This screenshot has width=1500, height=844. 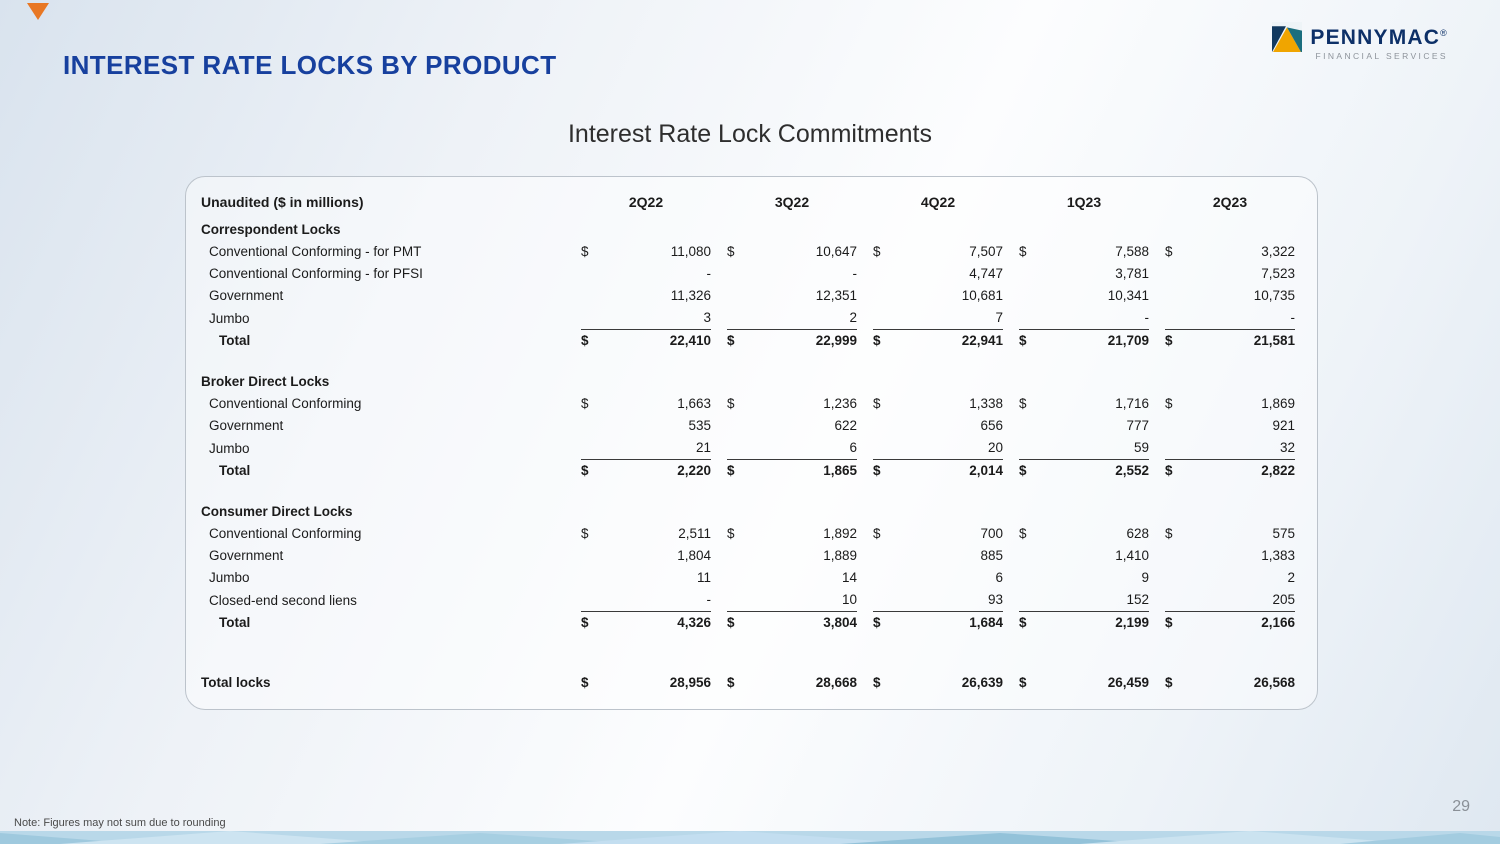 I want to click on column-header-label: 3Q22, so click(x=792, y=202).